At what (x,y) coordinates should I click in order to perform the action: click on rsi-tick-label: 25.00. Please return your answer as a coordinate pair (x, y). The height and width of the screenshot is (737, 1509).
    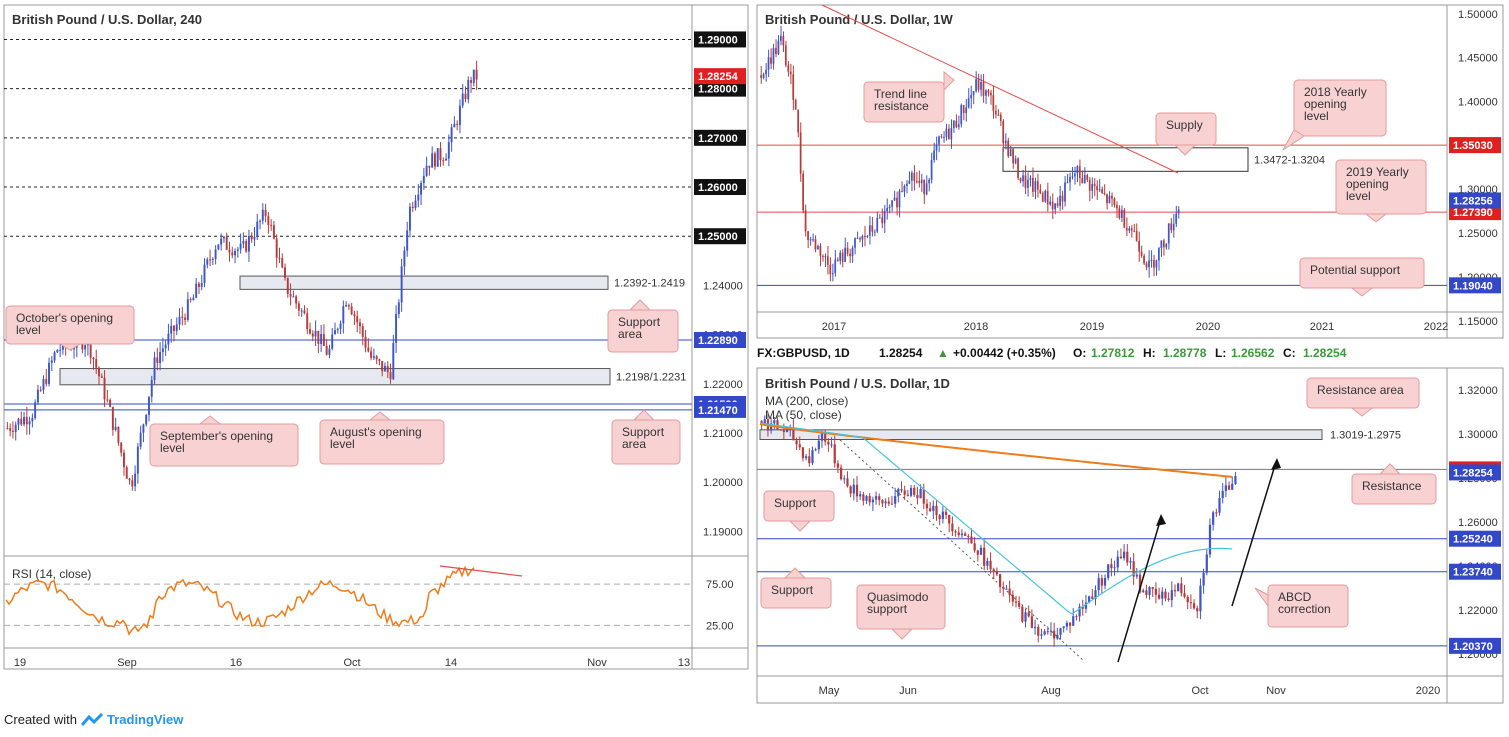
    Looking at the image, I should click on (720, 626).